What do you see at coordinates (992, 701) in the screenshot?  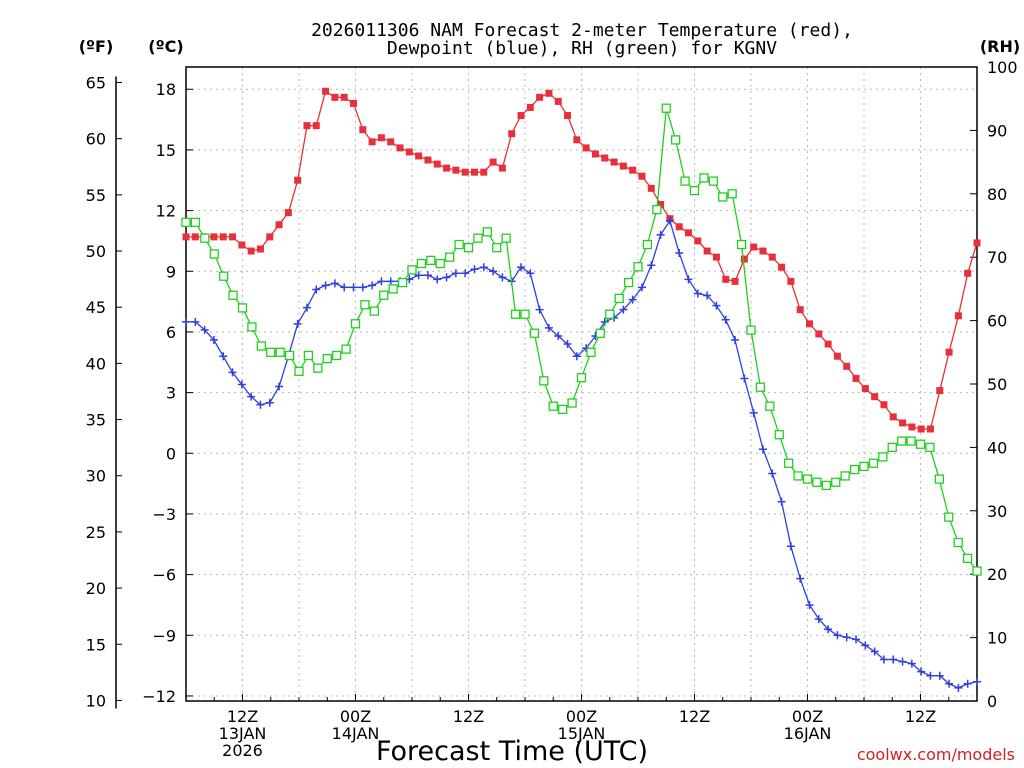 I see `rh-tick-label: 0` at bounding box center [992, 701].